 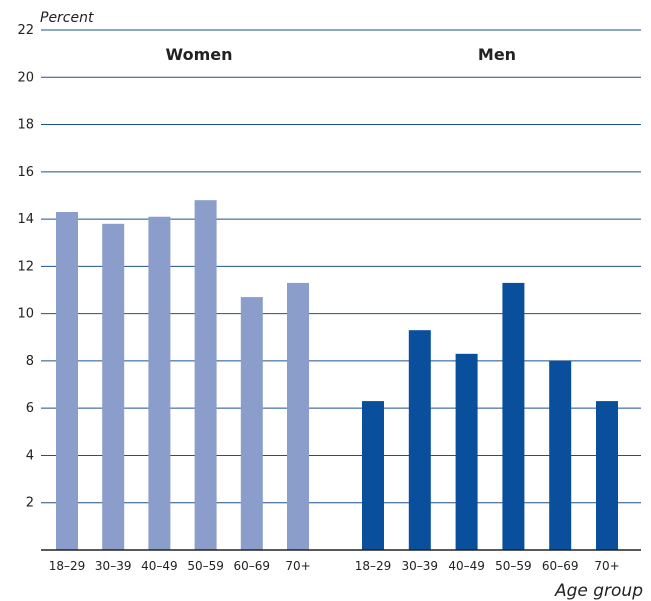 I want to click on y-axis-title: Percent, so click(x=67, y=18).